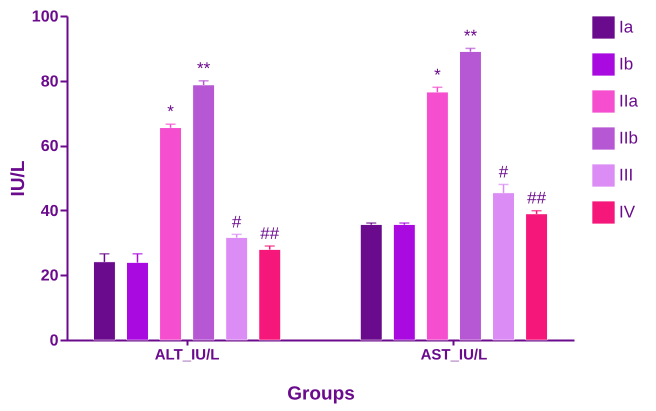 This screenshot has height=411, width=656. I want to click on legend-label: IIb, so click(628, 138).